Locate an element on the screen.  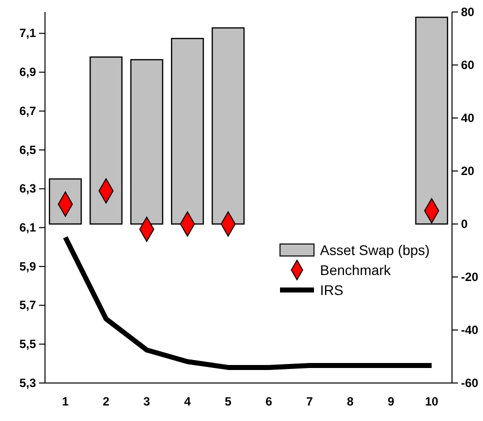
x-tick-label: 9 is located at coordinates (391, 401).